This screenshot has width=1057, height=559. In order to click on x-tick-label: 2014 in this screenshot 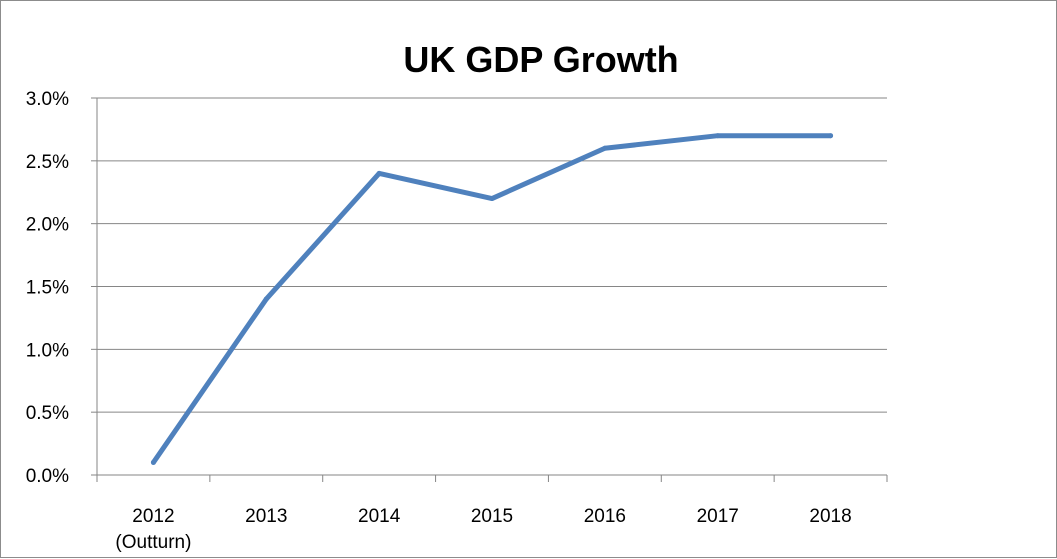, I will do `click(379, 516)`.